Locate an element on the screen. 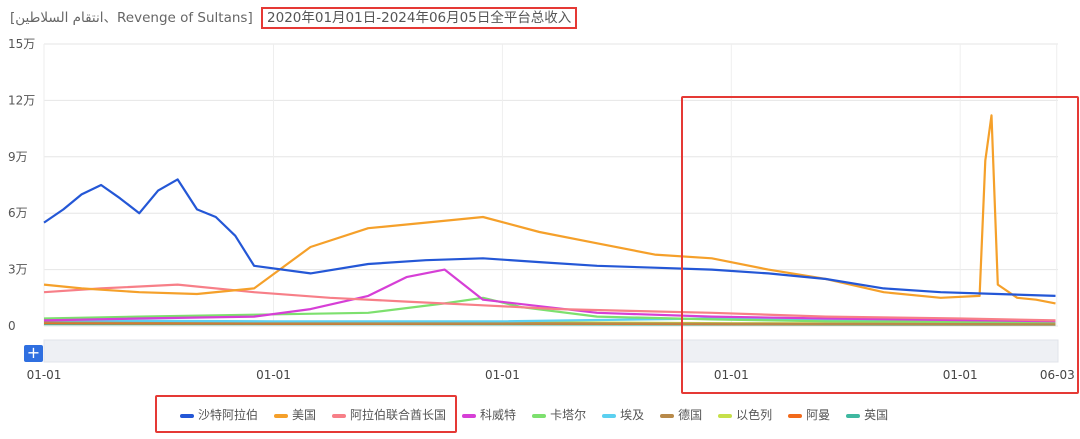  legend-label: 美国 is located at coordinates (304, 415).